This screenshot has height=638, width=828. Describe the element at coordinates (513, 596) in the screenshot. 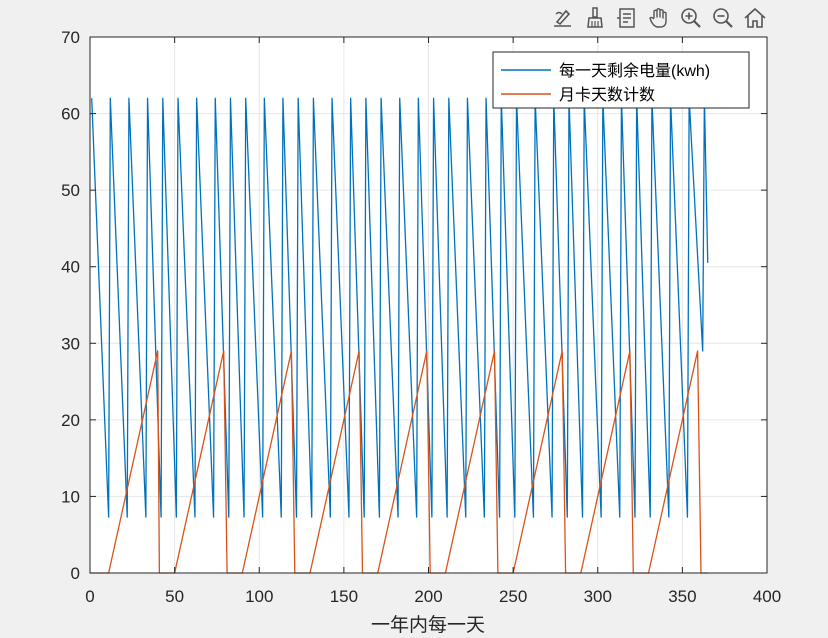

I see `x-tick-label: 250` at that location.